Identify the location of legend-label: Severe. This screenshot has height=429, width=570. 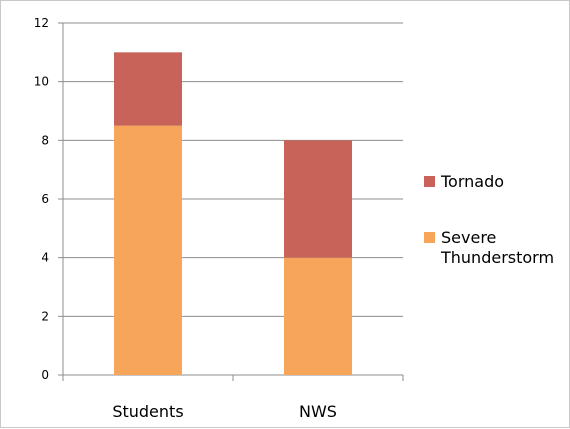
(468, 237).